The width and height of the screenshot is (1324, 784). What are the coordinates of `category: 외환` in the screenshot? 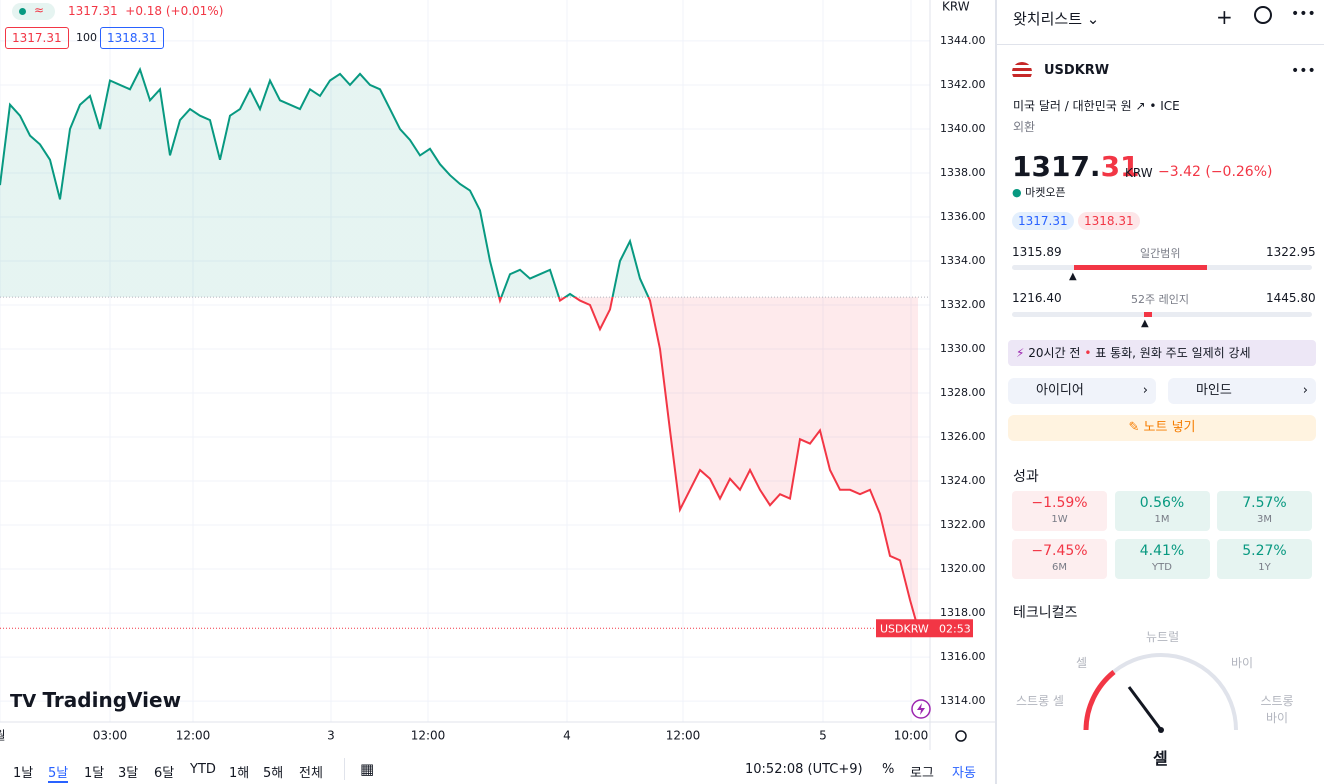 It's located at (1024, 127).